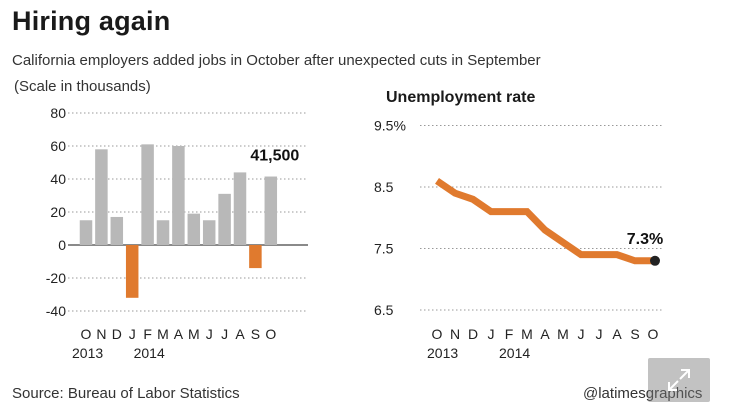  I want to click on bar-y-tick-label: 40, so click(58, 179).